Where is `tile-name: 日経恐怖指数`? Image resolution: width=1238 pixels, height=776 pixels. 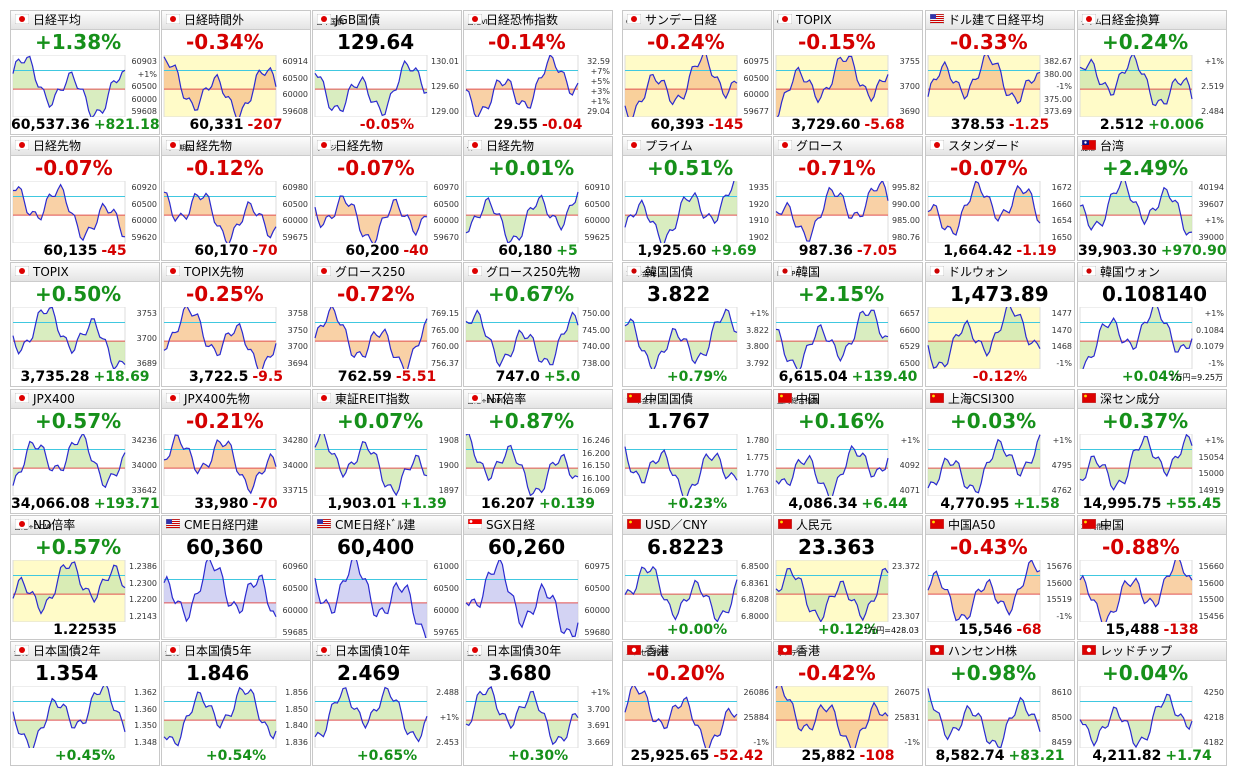
tile-name: 日経恐怖指数 is located at coordinates (522, 20).